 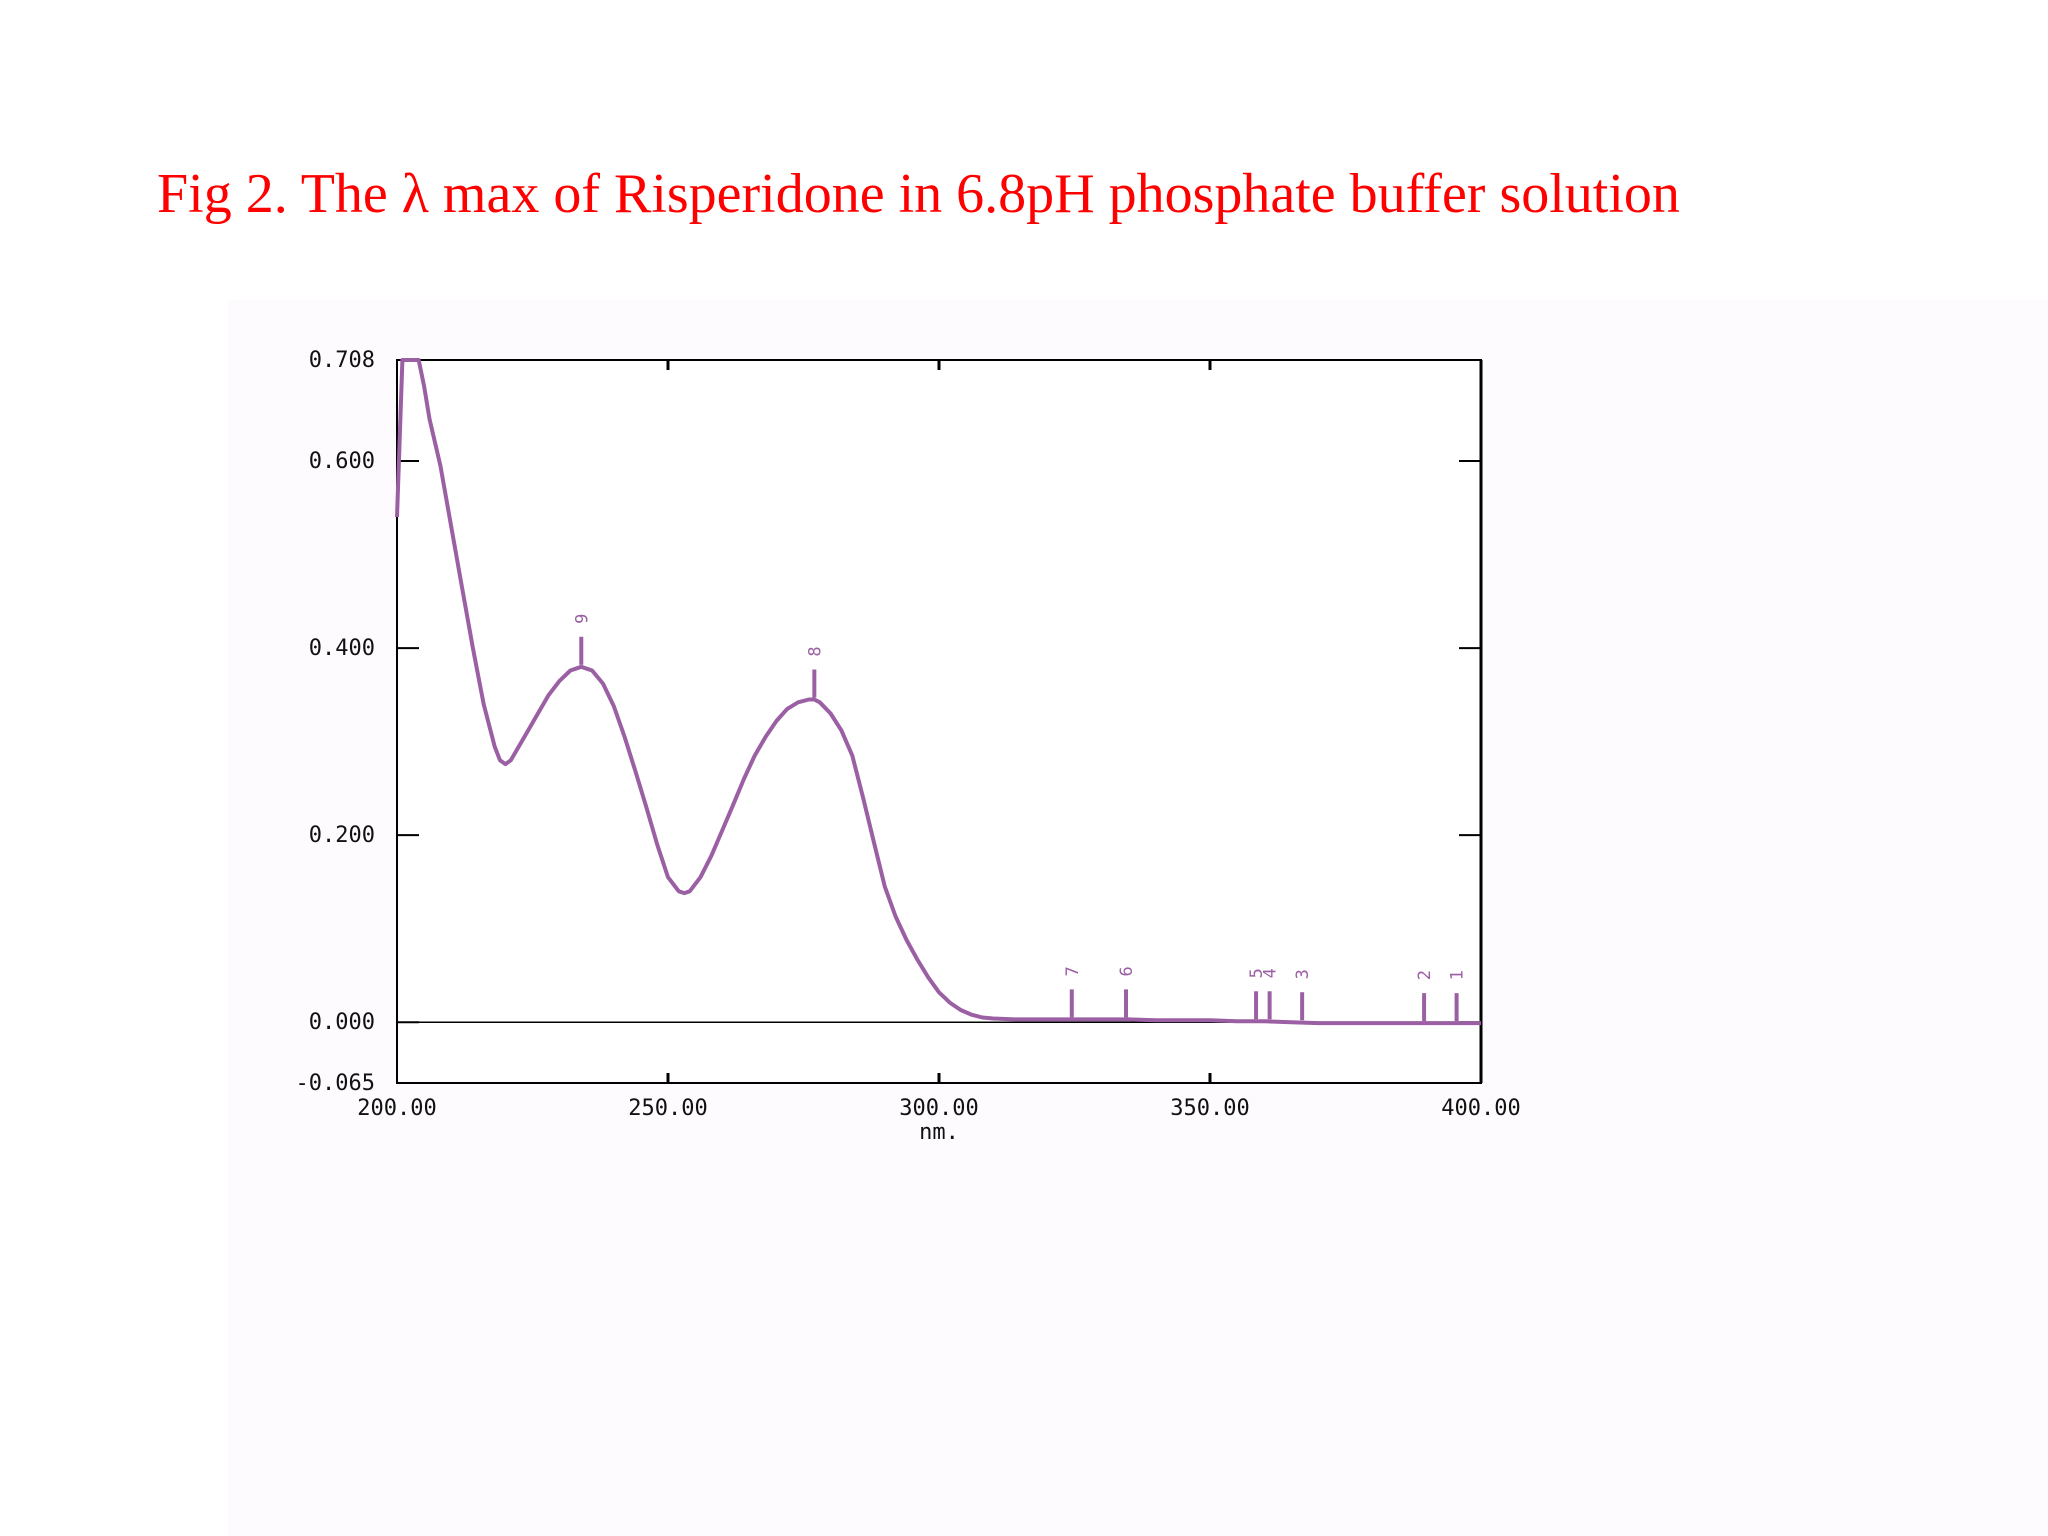 I want to click on peak-marker: 2, so click(x=1425, y=996).